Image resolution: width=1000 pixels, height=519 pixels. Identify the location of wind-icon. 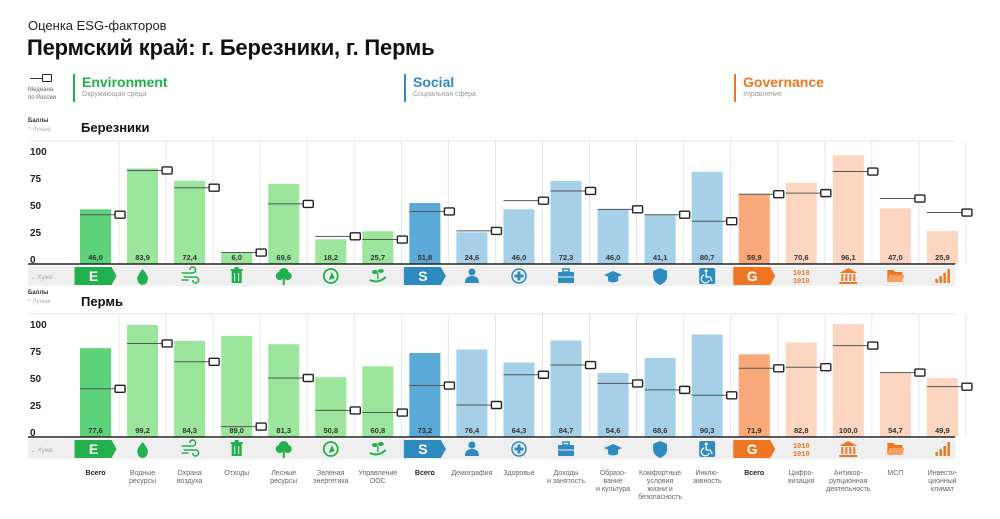
(190, 448).